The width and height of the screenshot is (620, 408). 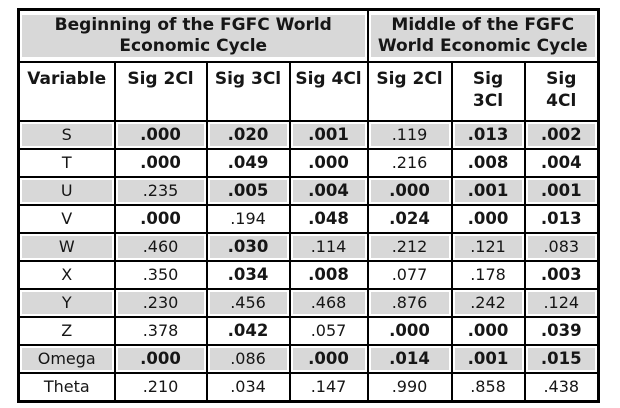 I want to click on table-row: V .000 .194 .048 .024 .000 .013, so click(x=308, y=219).